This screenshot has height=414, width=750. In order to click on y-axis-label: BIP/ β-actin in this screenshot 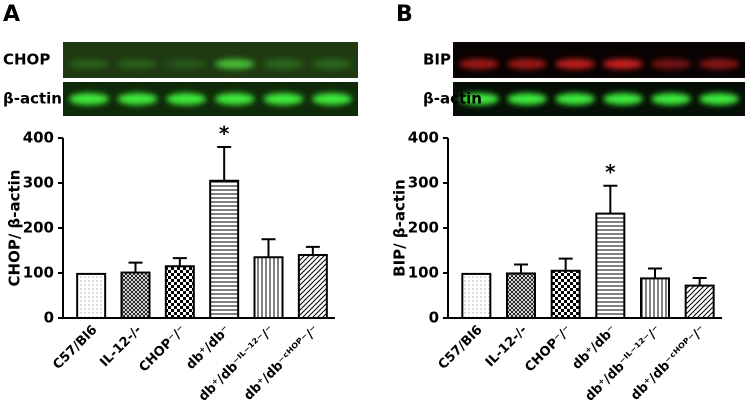, I will do `click(400, 228)`.